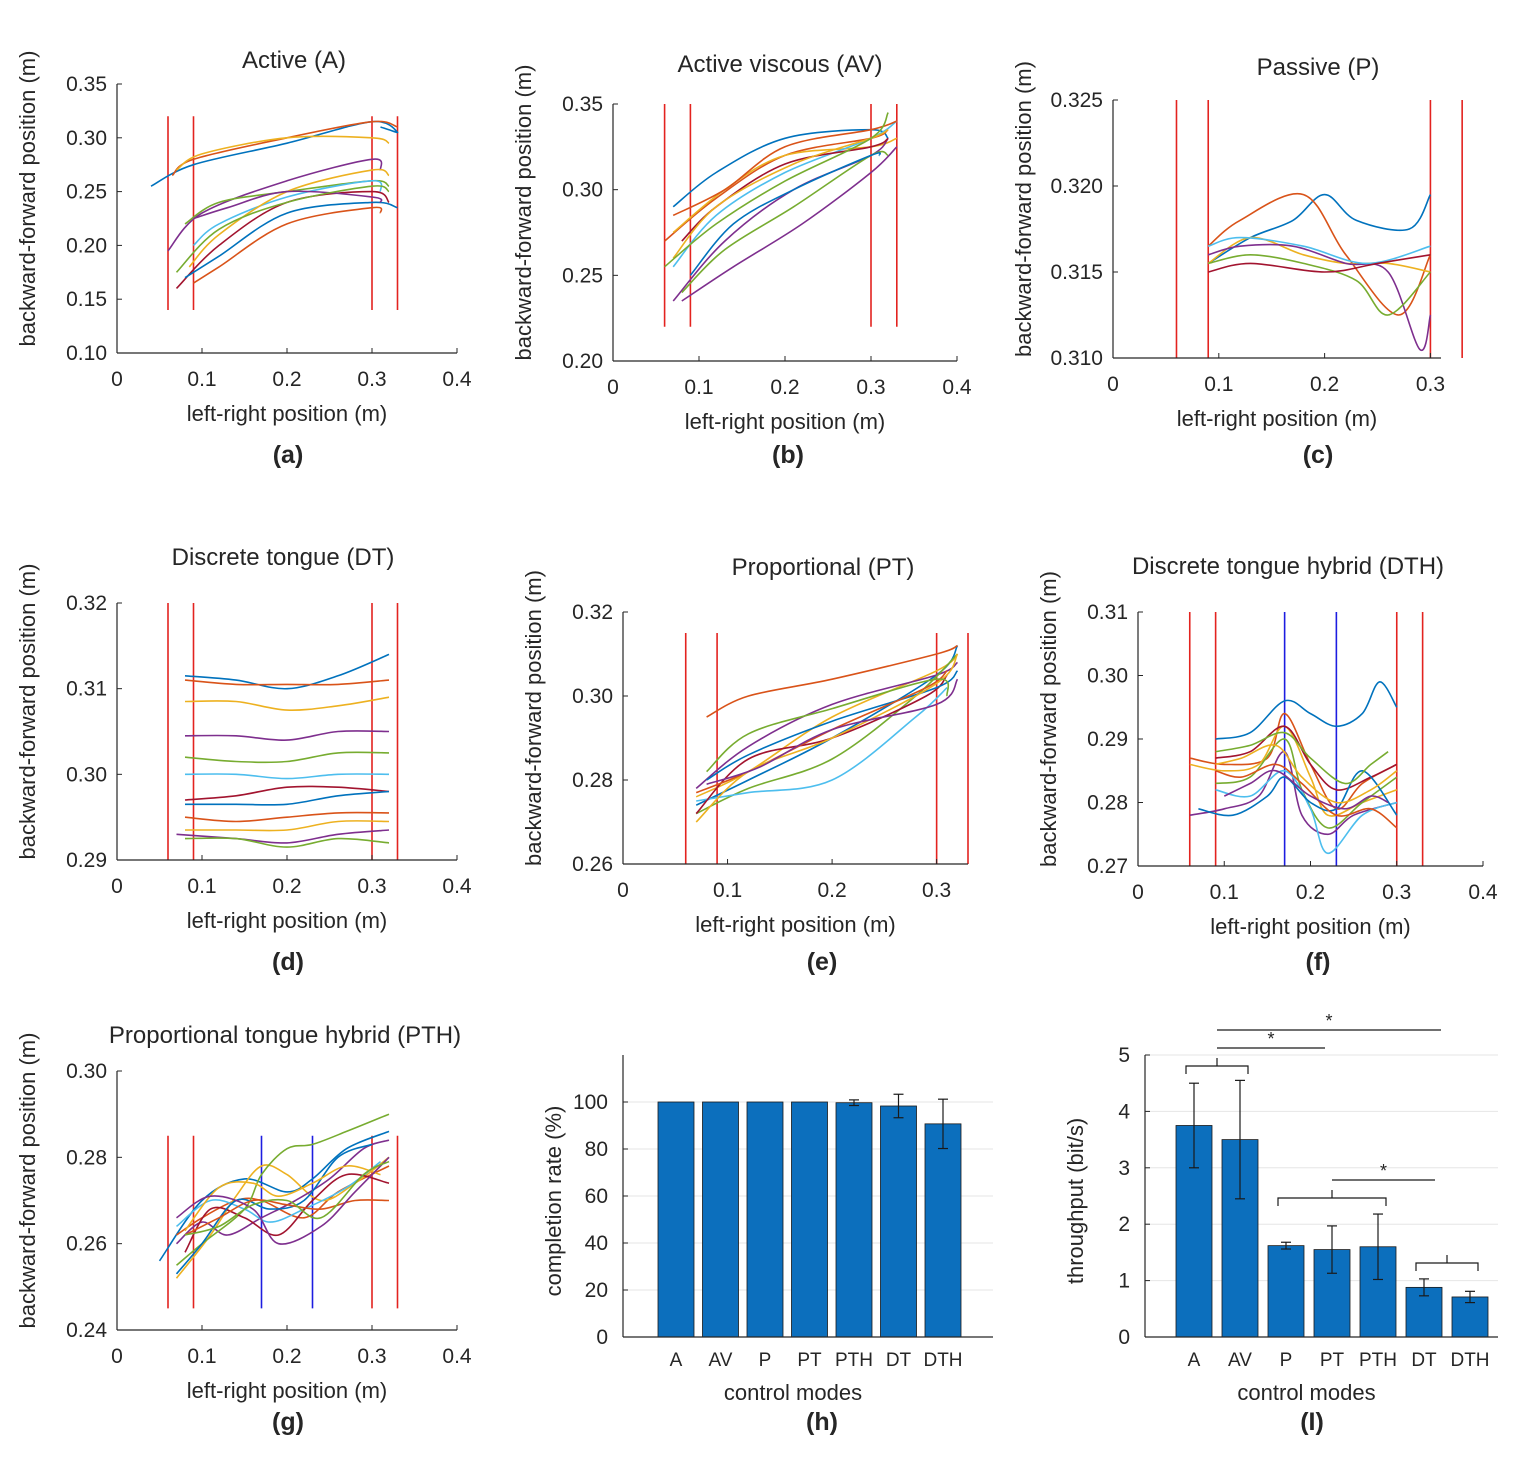  What do you see at coordinates (822, 962) in the screenshot?
I see `panel-label: (e)` at bounding box center [822, 962].